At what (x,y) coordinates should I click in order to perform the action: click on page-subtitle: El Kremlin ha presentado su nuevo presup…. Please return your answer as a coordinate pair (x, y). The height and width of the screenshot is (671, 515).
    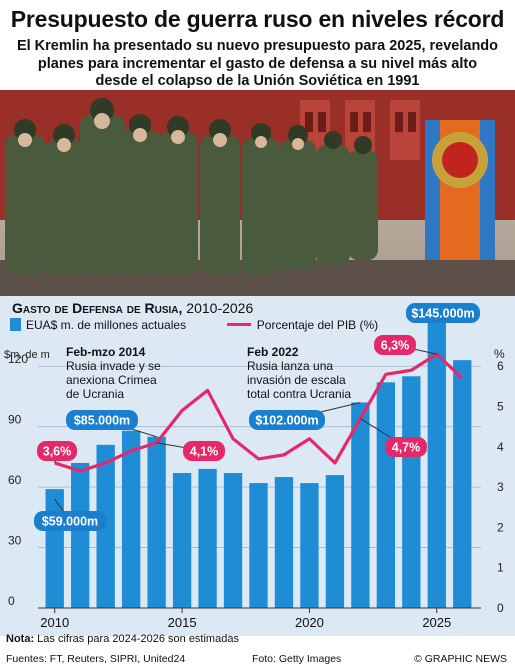
    Looking at the image, I should click on (257, 64).